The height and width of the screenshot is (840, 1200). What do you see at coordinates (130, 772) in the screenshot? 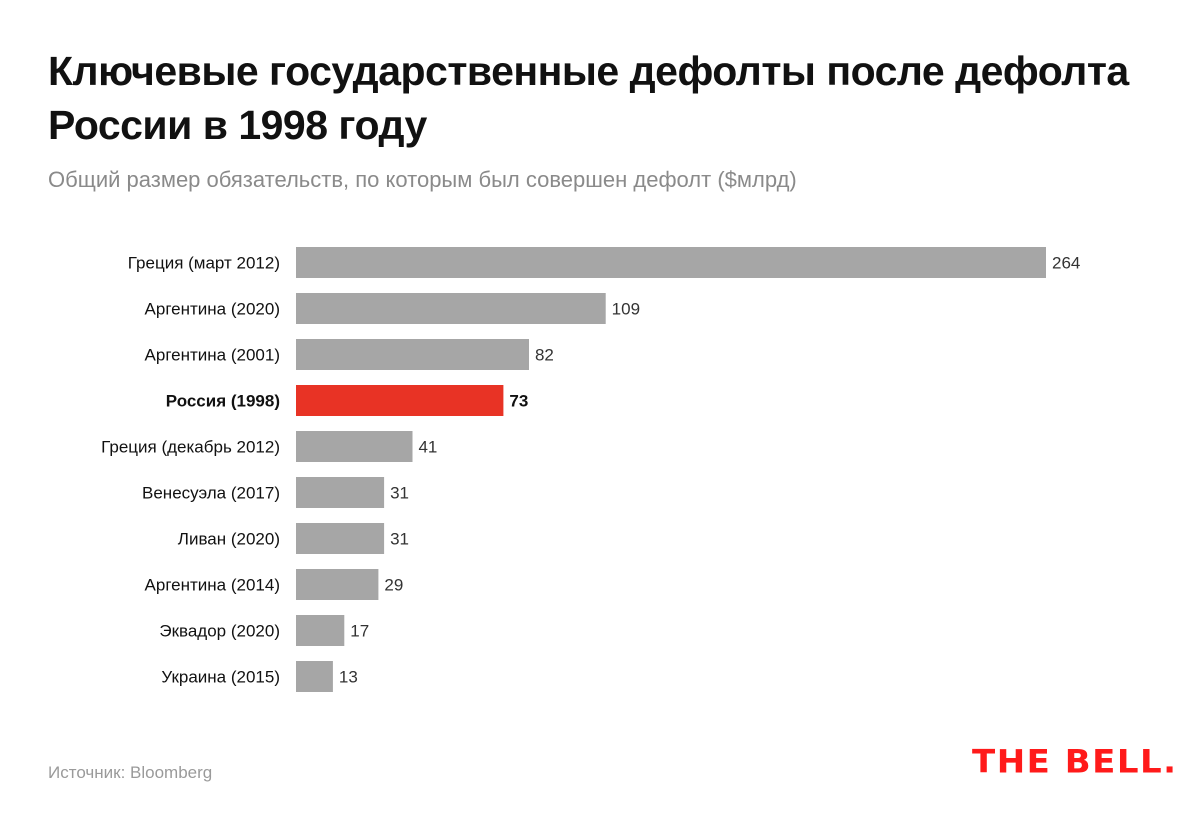
I see `source-note: Источник: Bloomberg` at bounding box center [130, 772].